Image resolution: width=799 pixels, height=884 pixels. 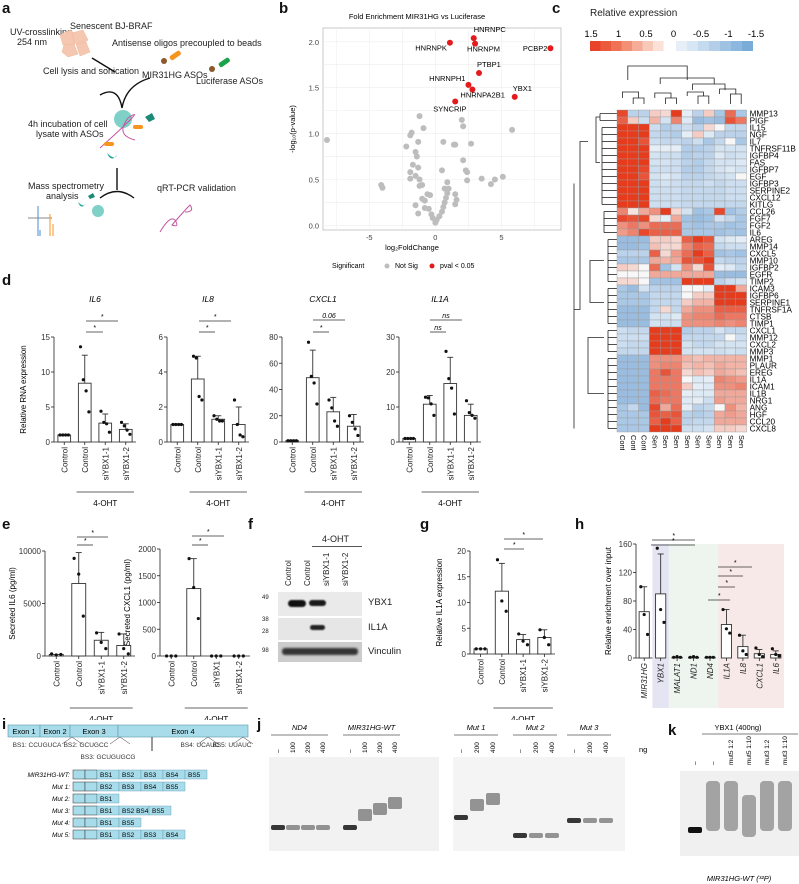 I want to click on svg-text: MALAT1, so click(x=677, y=678).